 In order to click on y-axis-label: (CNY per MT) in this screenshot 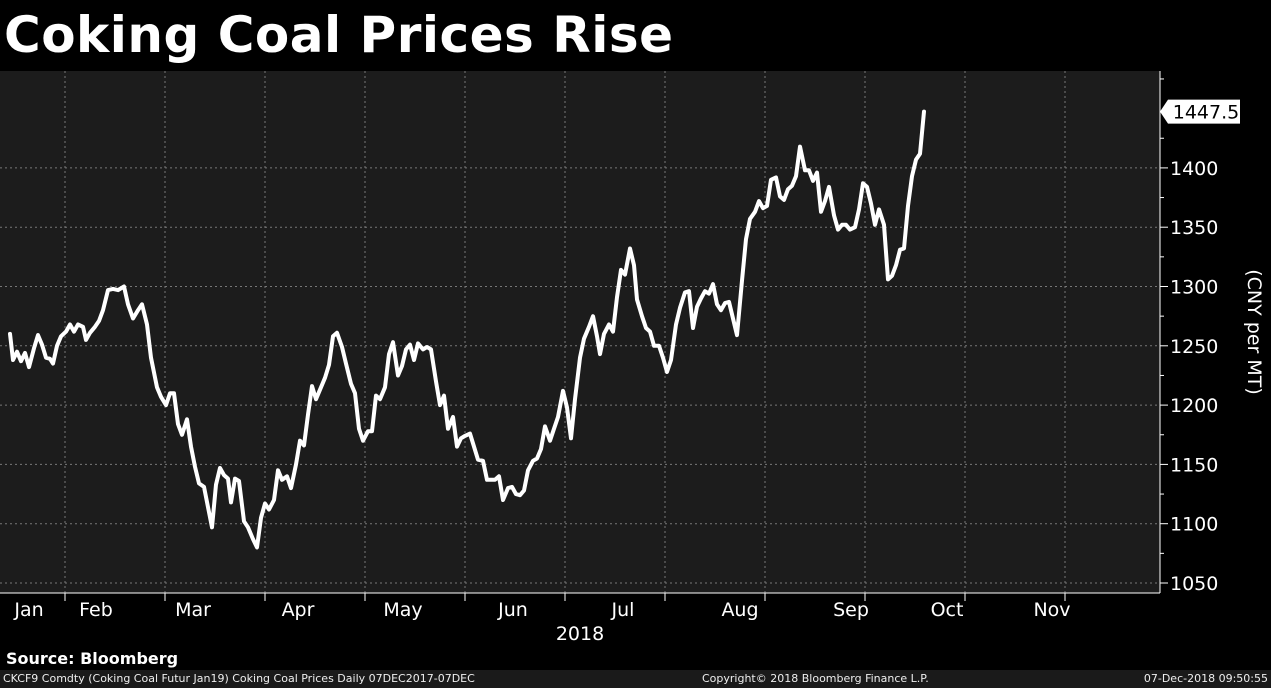, I will do `click(1254, 332)`.